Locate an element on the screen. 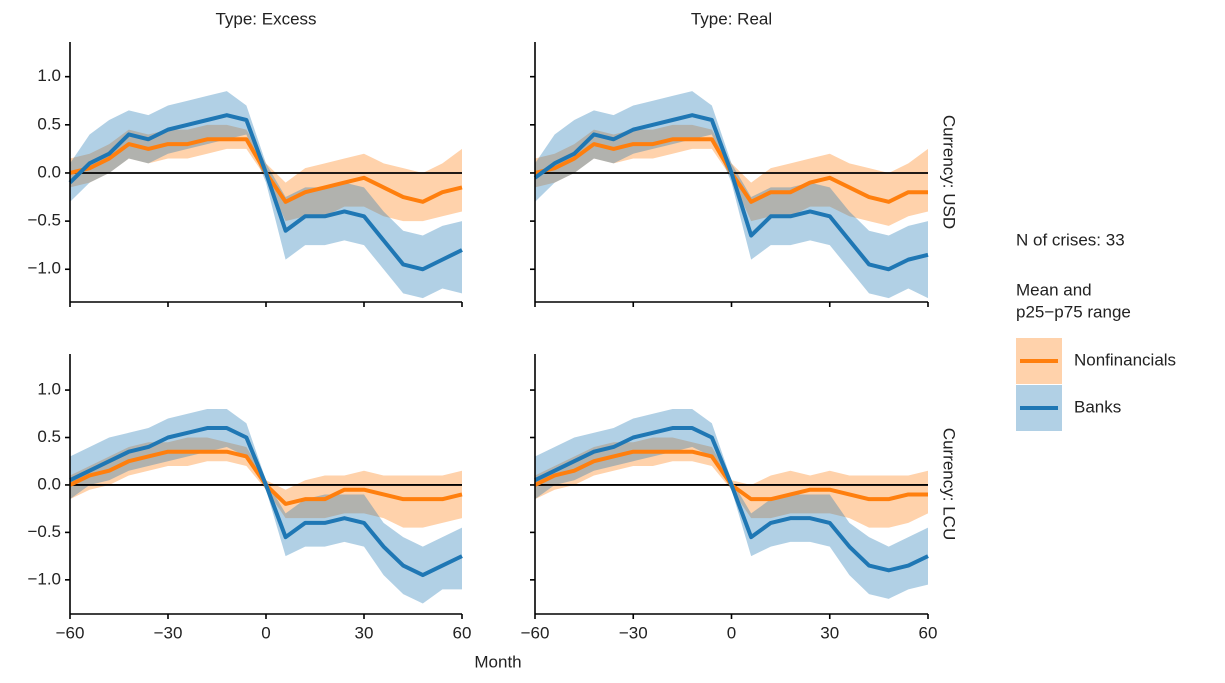 The image size is (1225, 683). legend-label: Nonfinancials is located at coordinates (1125, 359).